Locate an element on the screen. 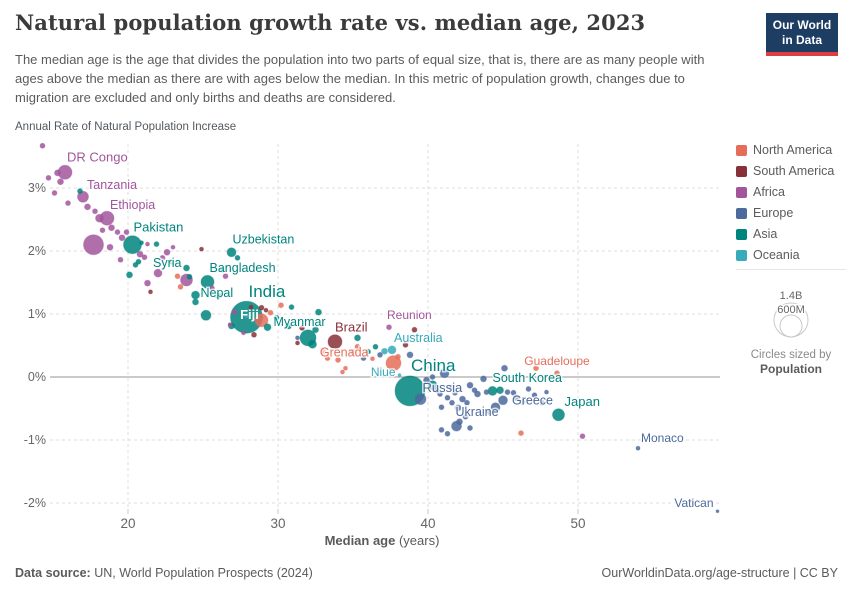 The width and height of the screenshot is (850, 600). data-point-south-korea is located at coordinates (492, 390).